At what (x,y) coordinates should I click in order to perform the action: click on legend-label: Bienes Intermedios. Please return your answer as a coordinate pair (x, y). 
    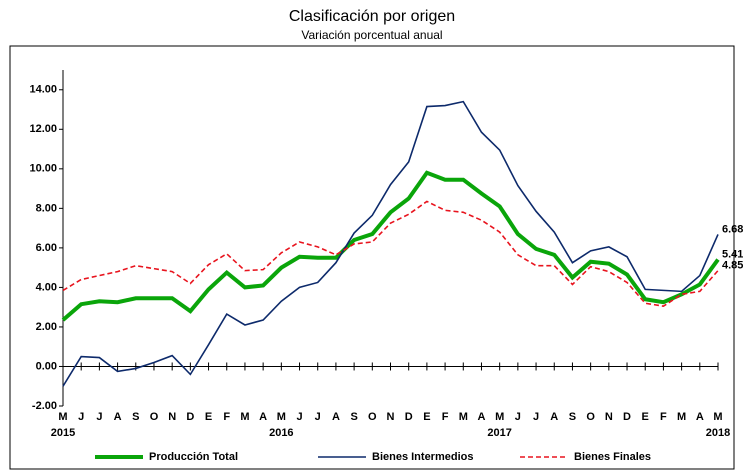
    Looking at the image, I should click on (422, 457).